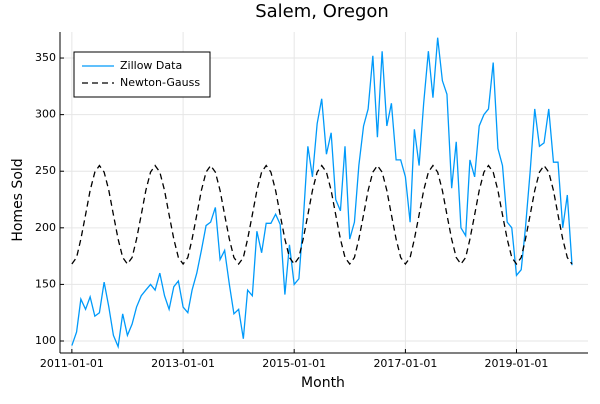  Describe the element at coordinates (517, 363) in the screenshot. I see `x-tick-label: 2019-01-01` at that location.